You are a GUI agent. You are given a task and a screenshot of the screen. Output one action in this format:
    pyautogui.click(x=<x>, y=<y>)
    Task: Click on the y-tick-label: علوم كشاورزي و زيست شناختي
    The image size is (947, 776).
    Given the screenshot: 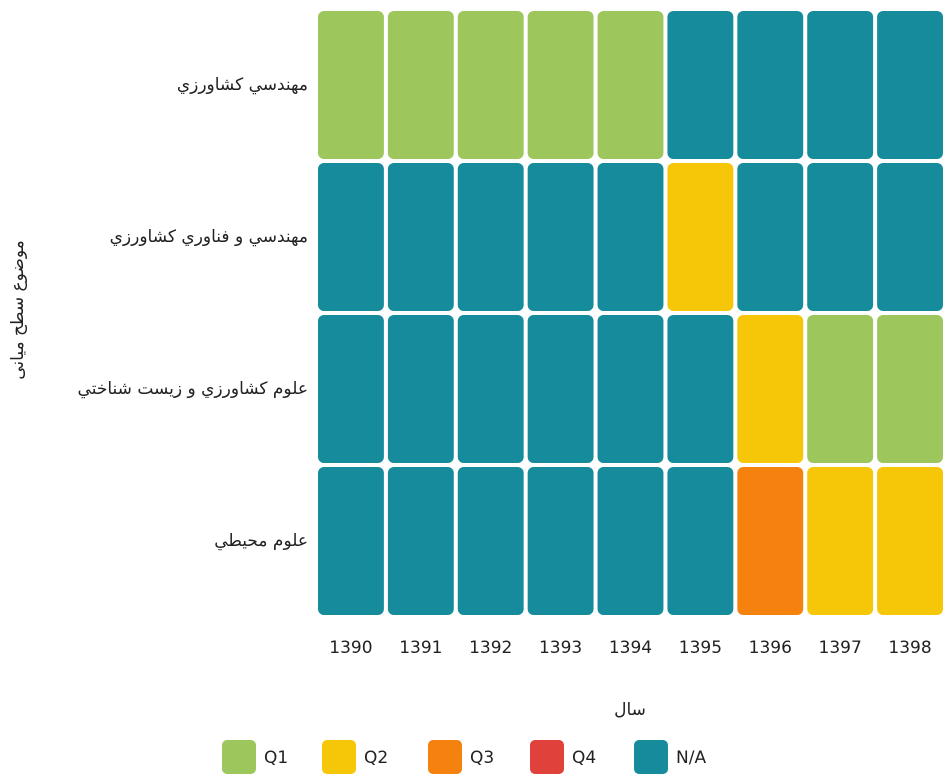 What is the action you would take?
    pyautogui.click(x=193, y=389)
    